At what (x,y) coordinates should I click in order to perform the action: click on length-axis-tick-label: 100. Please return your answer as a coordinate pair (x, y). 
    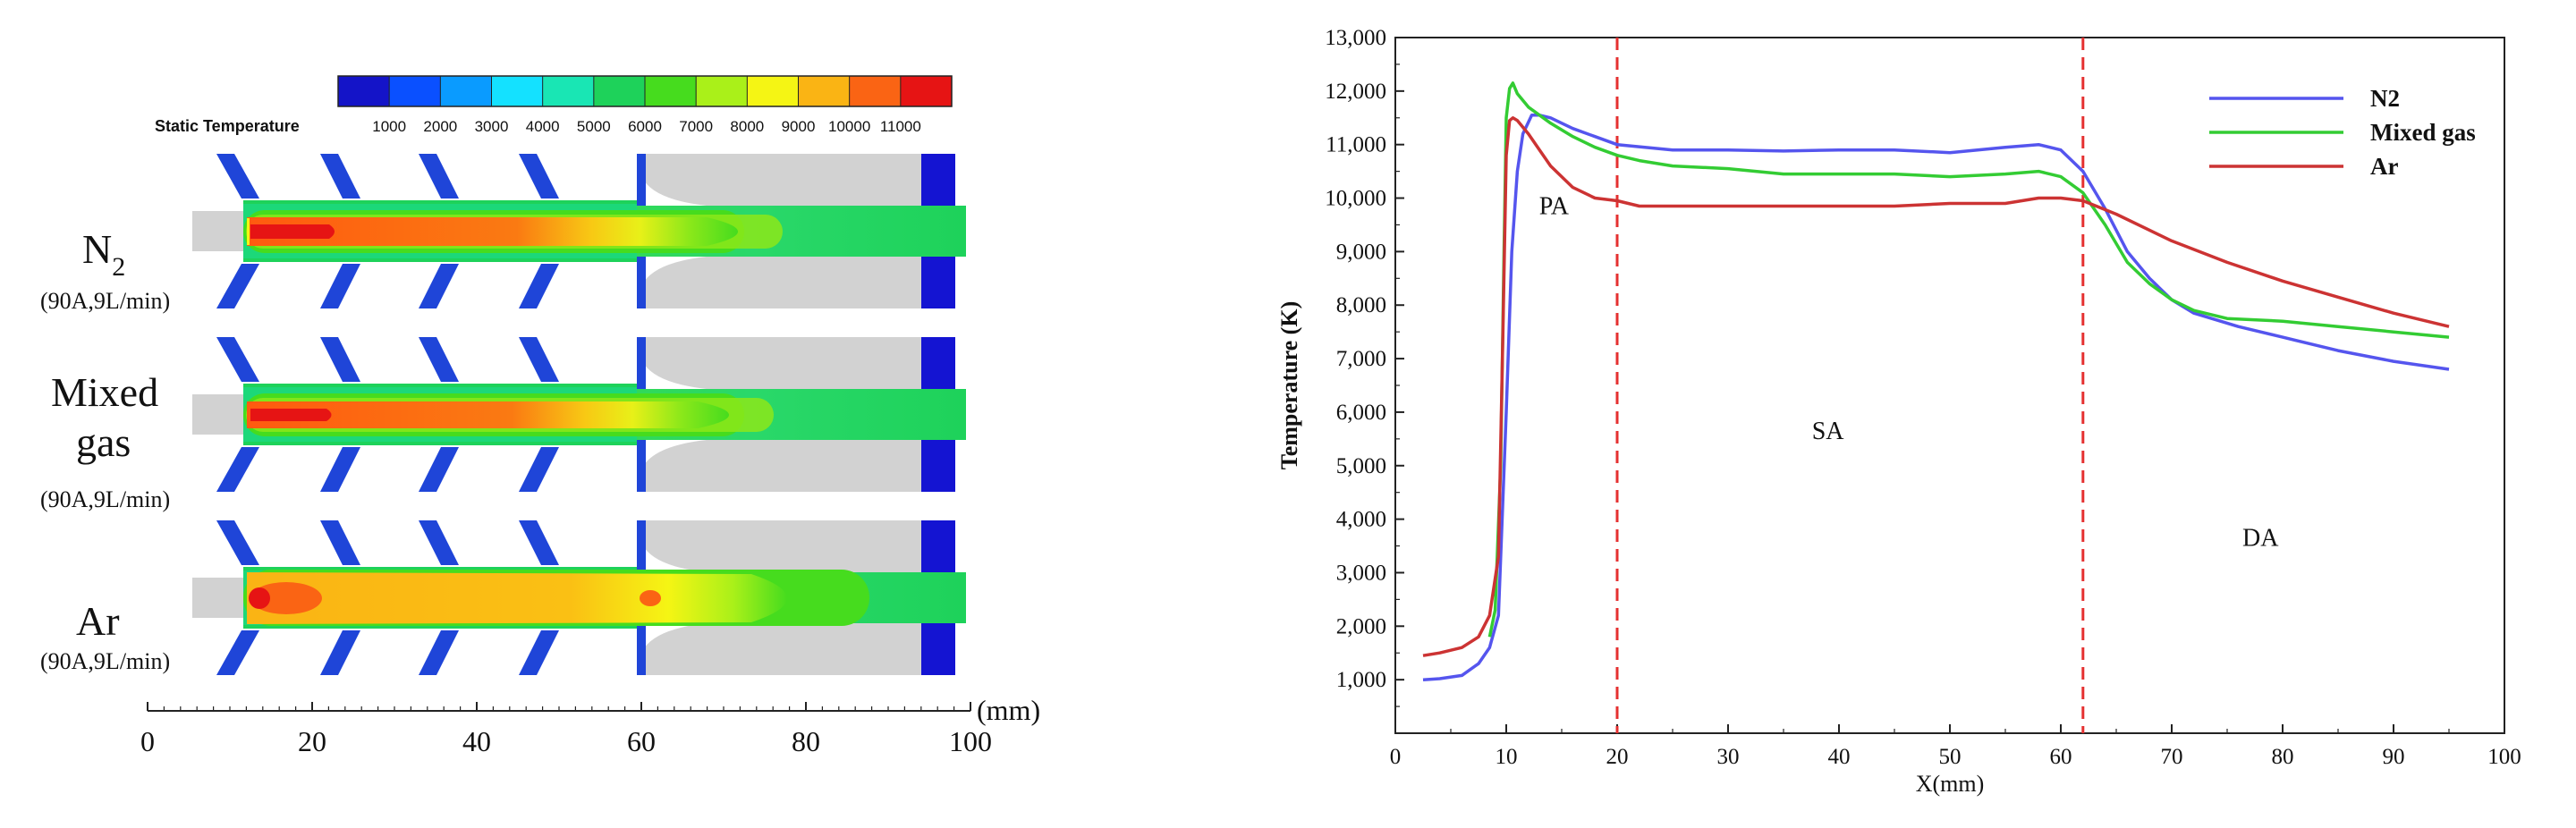
    Looking at the image, I should click on (970, 741).